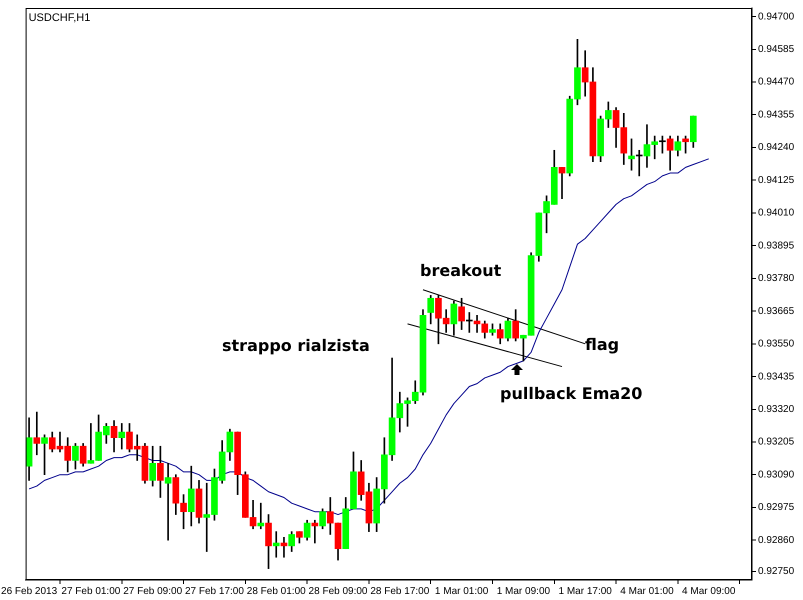 The height and width of the screenshot is (600, 803). Describe the element at coordinates (776, 114) in the screenshot. I see `y-tick-label: 0.94355` at that location.